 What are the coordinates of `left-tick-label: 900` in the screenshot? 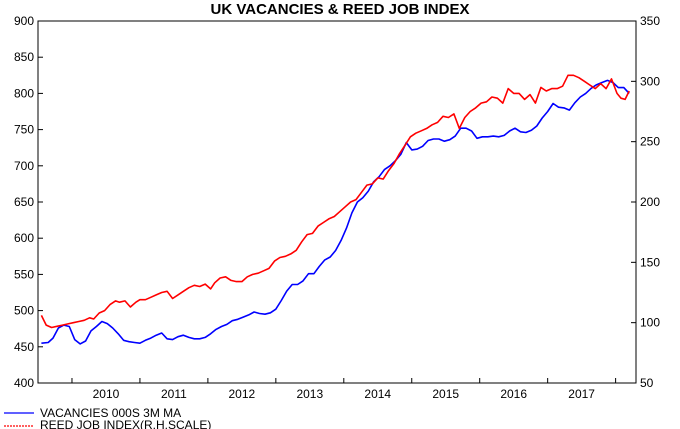 It's located at (24, 21).